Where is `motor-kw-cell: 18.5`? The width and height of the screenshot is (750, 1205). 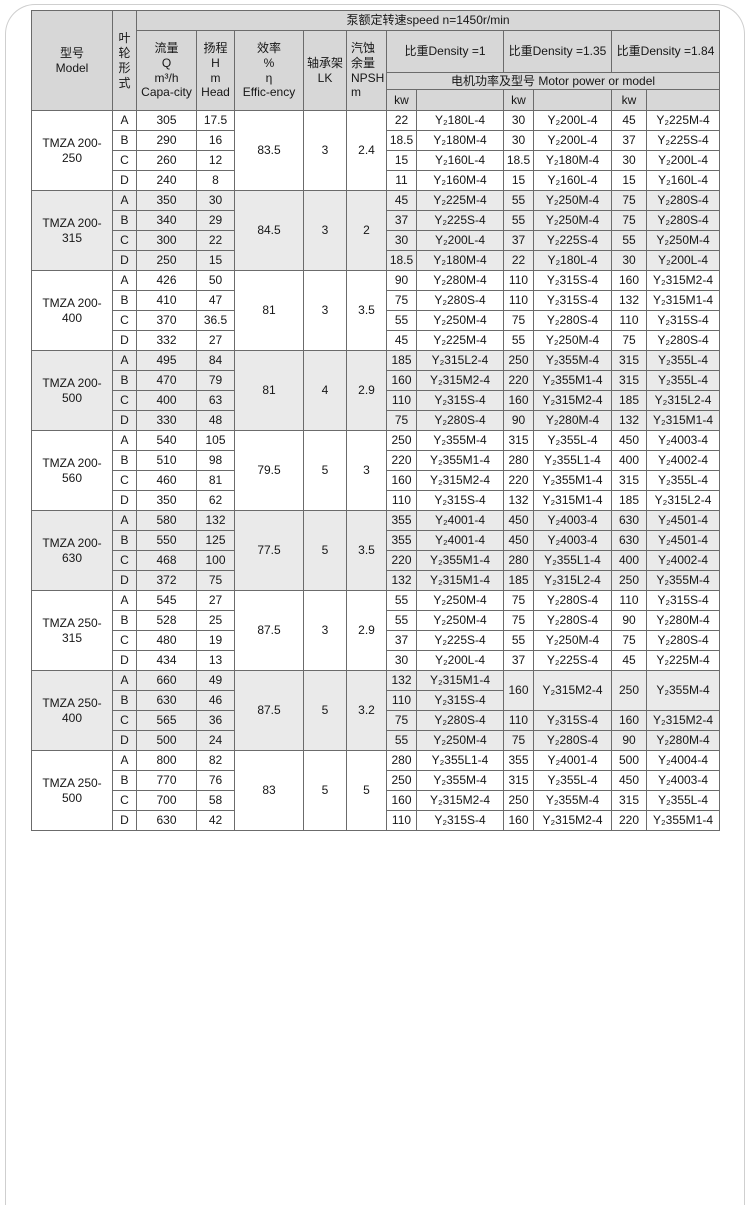 motor-kw-cell: 18.5 is located at coordinates (401, 140).